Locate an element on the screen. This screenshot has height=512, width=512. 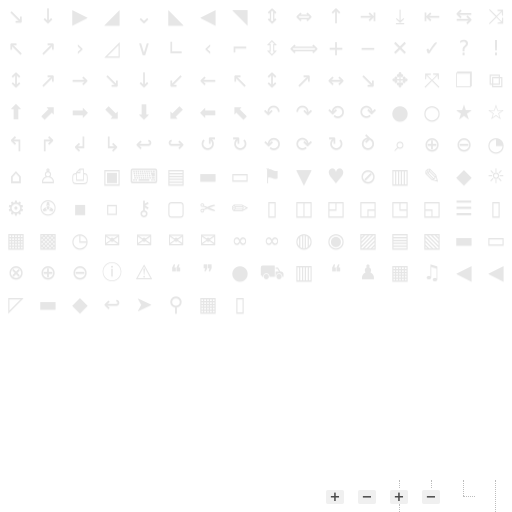
arrow-thin-ew-icon: ↔ is located at coordinates (336, 80).